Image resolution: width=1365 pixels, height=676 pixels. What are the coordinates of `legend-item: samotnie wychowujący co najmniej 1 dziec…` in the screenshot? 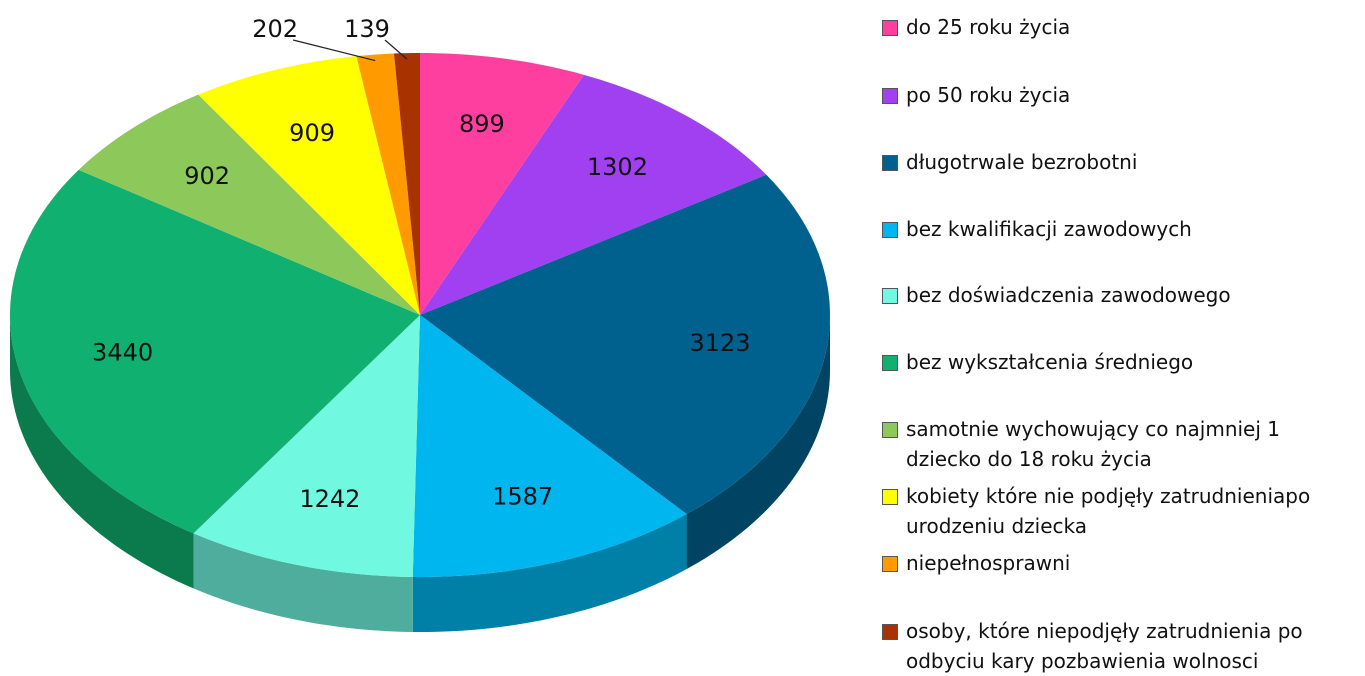 It's located at (1120, 444).